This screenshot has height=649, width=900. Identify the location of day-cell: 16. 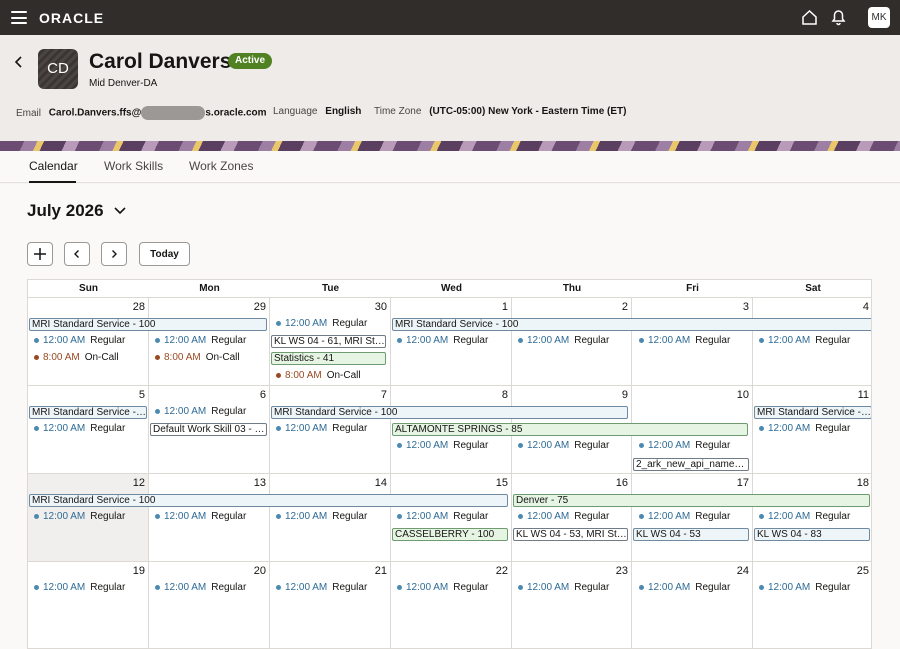
(572, 518).